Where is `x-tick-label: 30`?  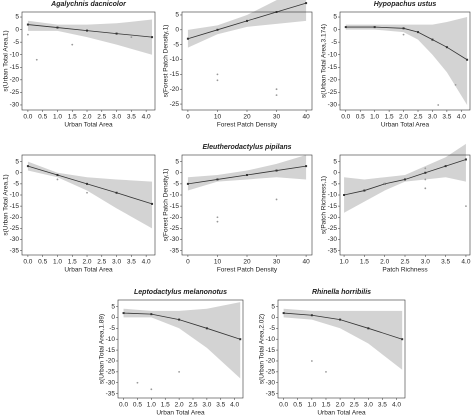
x-tick-label: 30 is located at coordinates (277, 117).